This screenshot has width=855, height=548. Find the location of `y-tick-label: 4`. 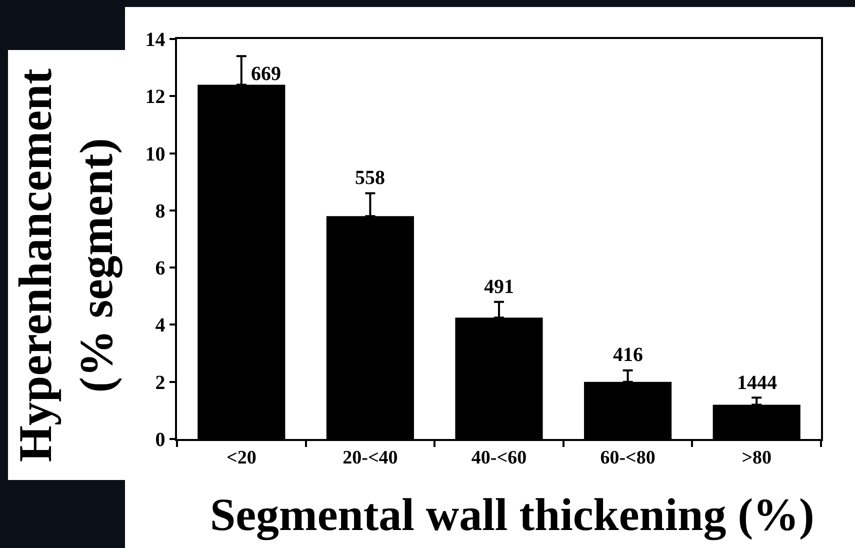

y-tick-label: 4 is located at coordinates (160, 325).